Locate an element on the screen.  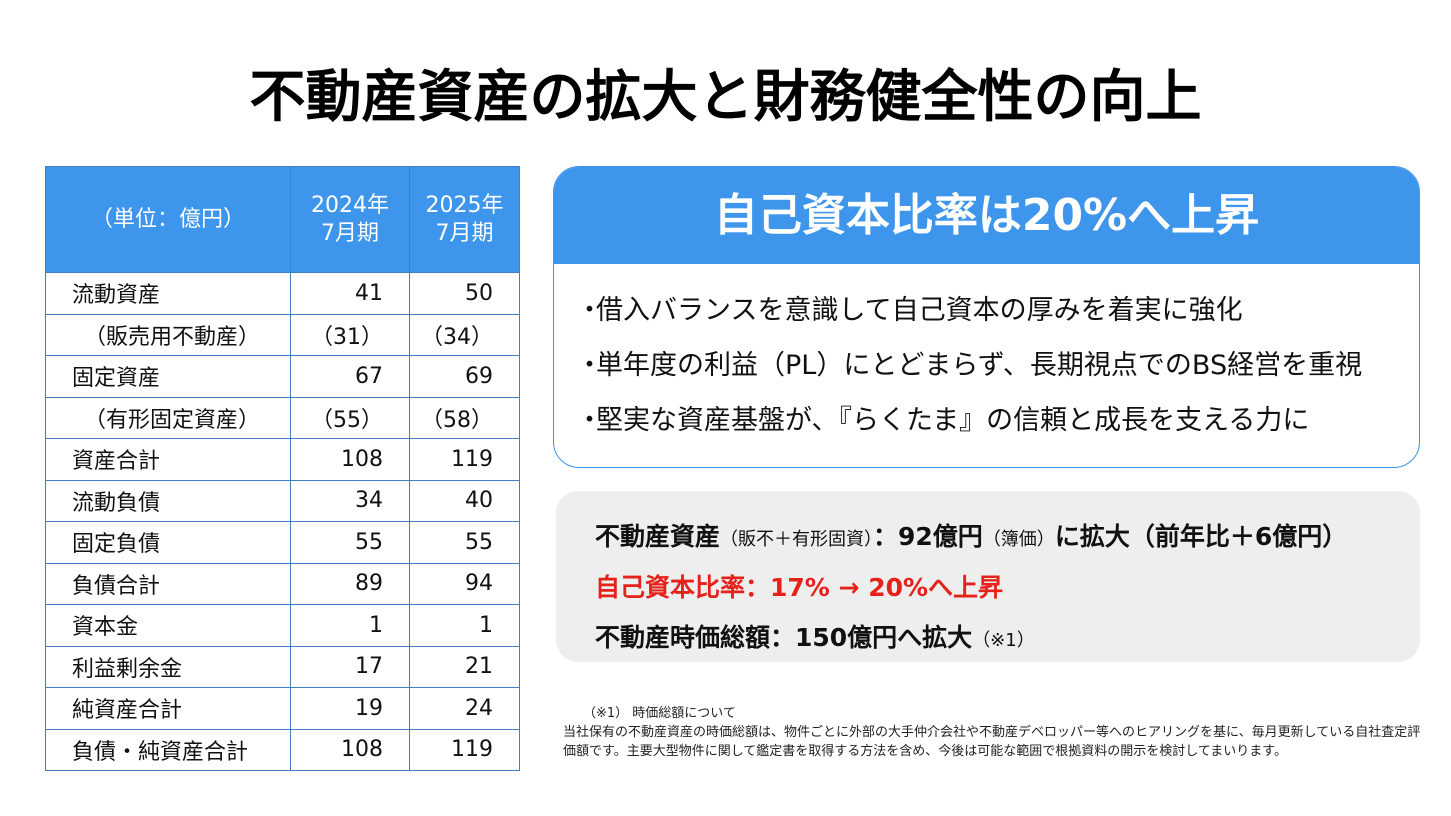
cell-2025: 40 is located at coordinates (464, 500).